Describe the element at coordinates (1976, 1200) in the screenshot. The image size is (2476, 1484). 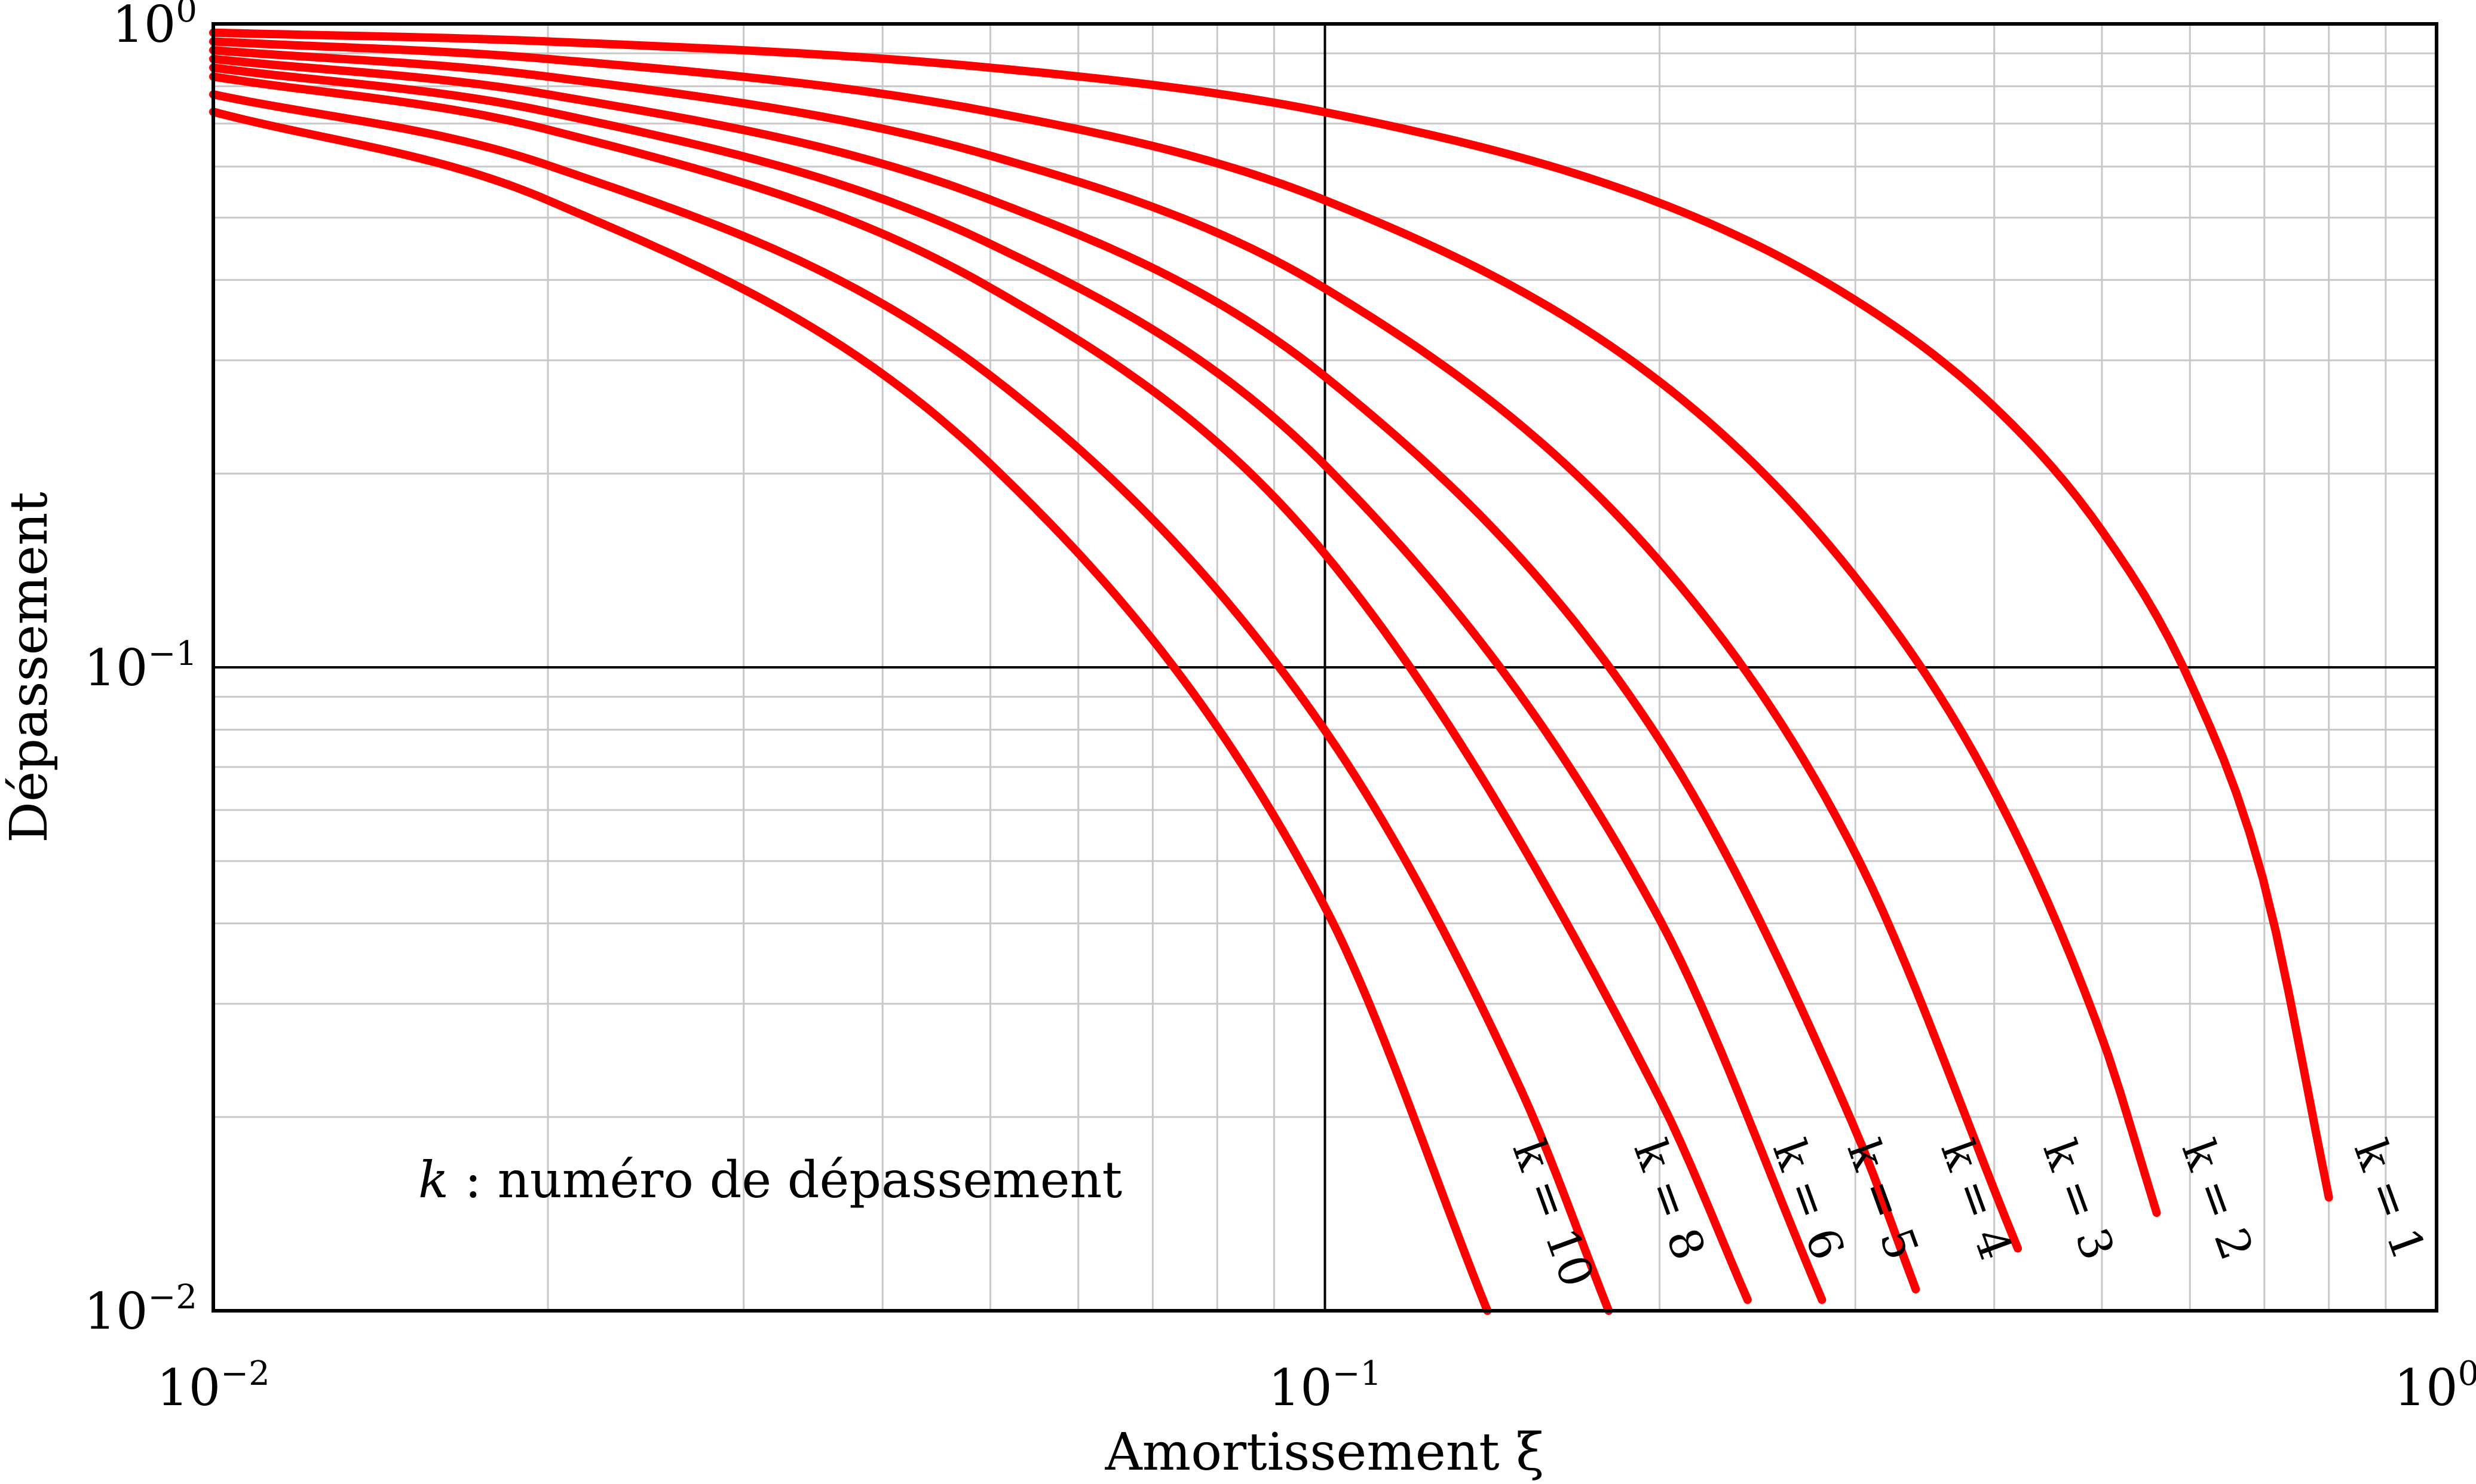
I see `curve-label-k-4: k = 4` at that location.